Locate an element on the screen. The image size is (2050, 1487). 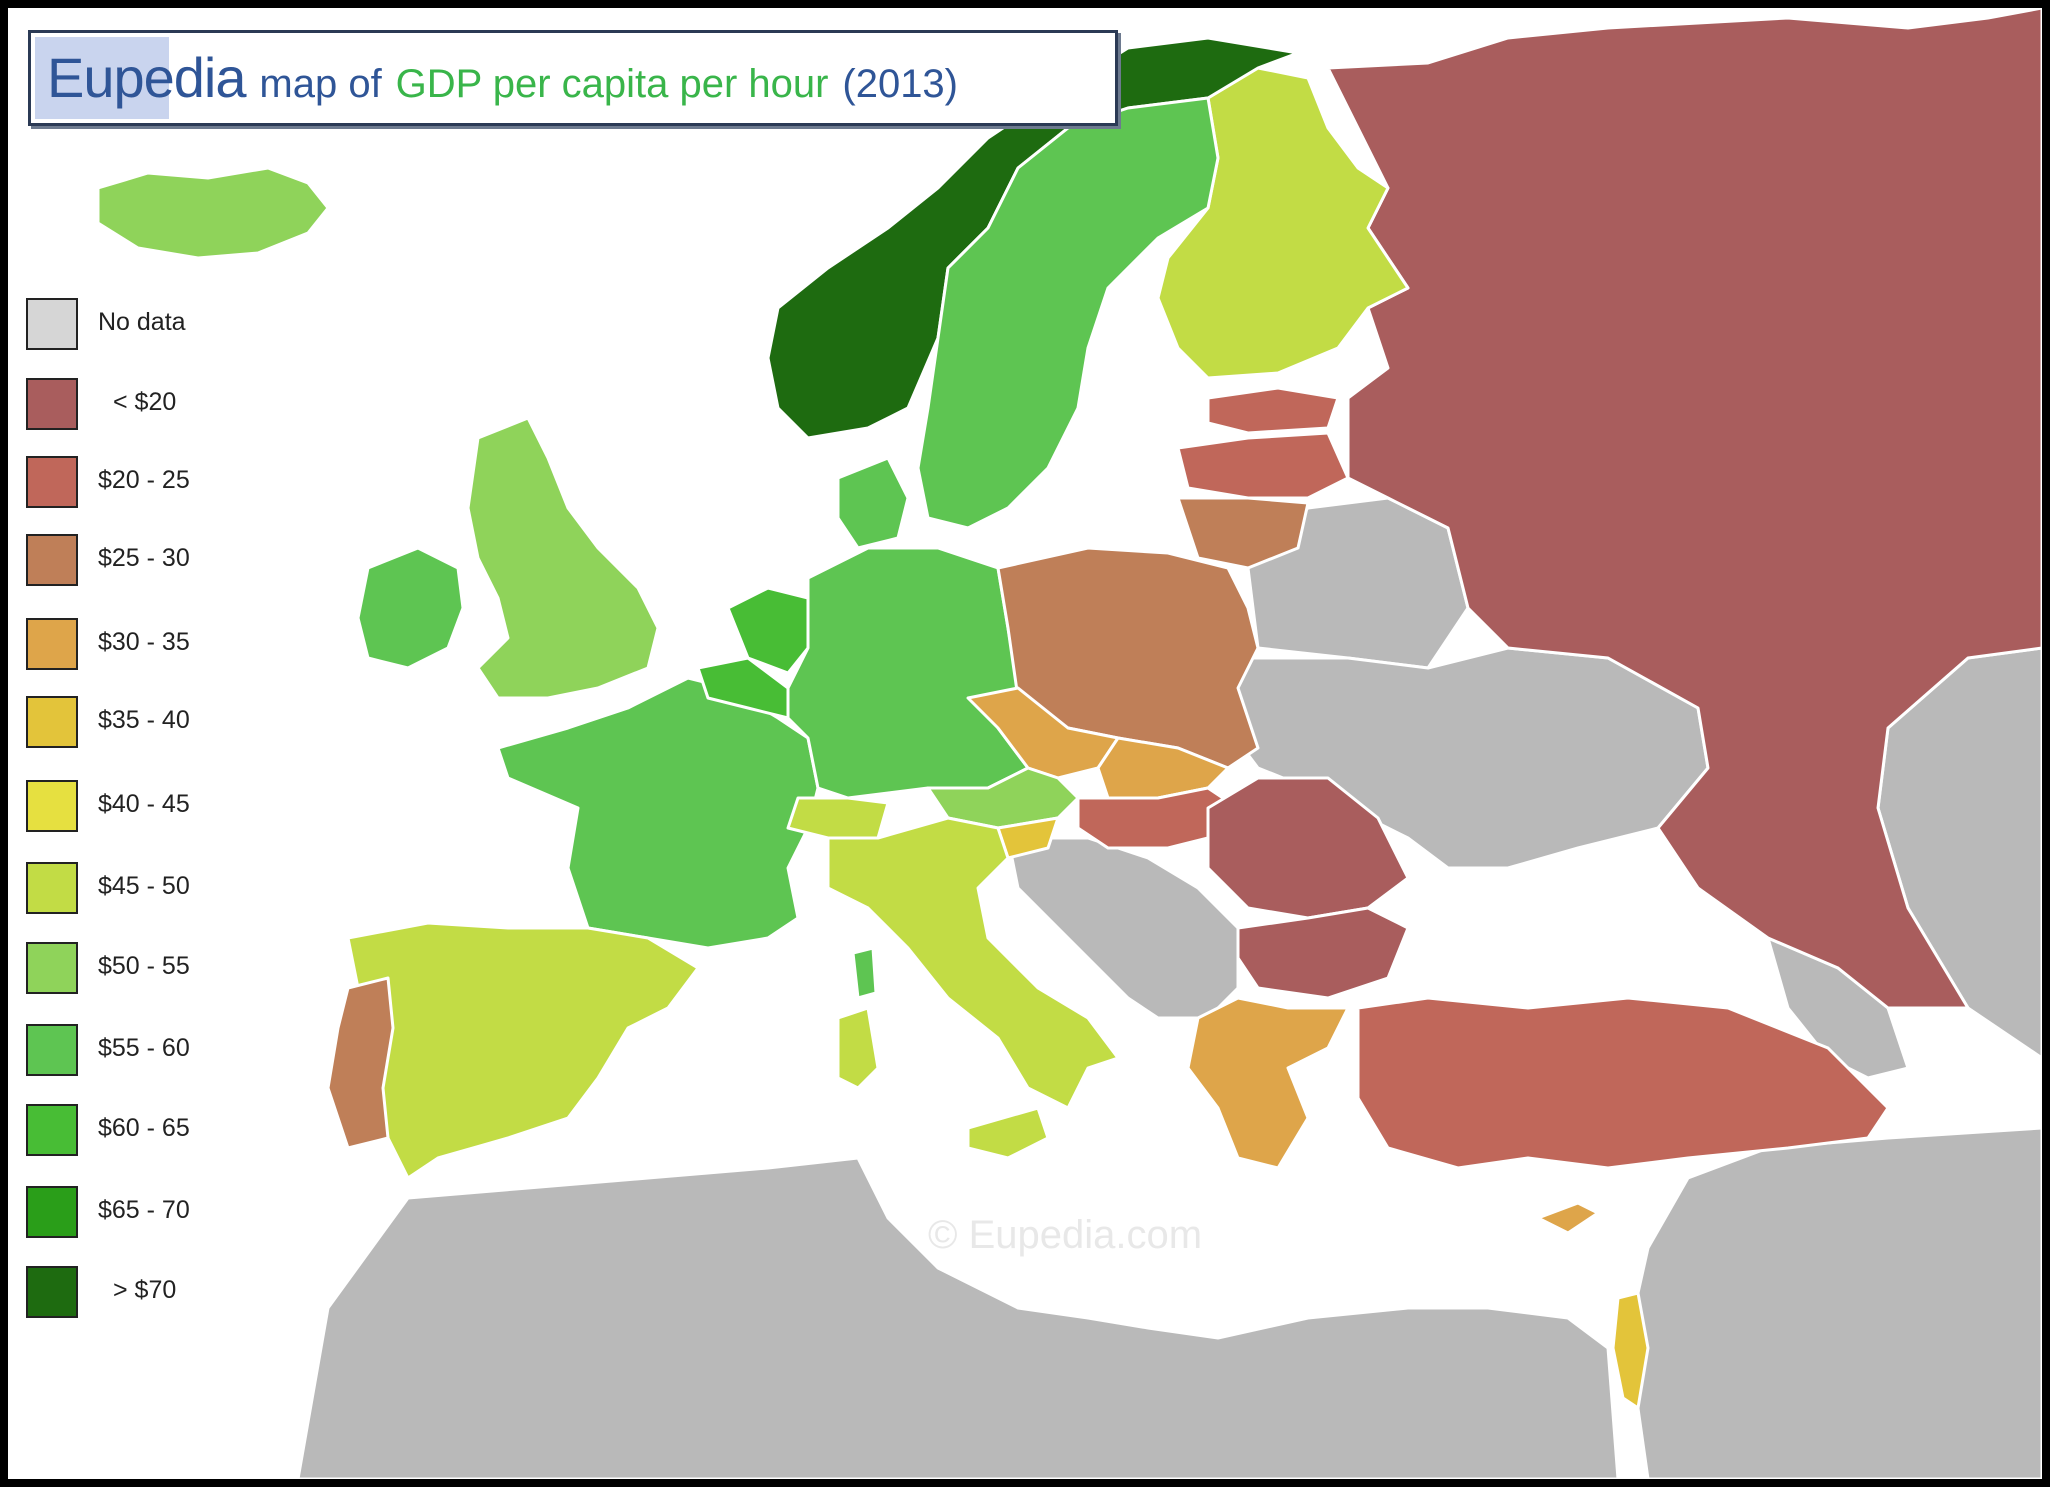
legend-item-55-60: $55 - 60 is located at coordinates (148, 1052).